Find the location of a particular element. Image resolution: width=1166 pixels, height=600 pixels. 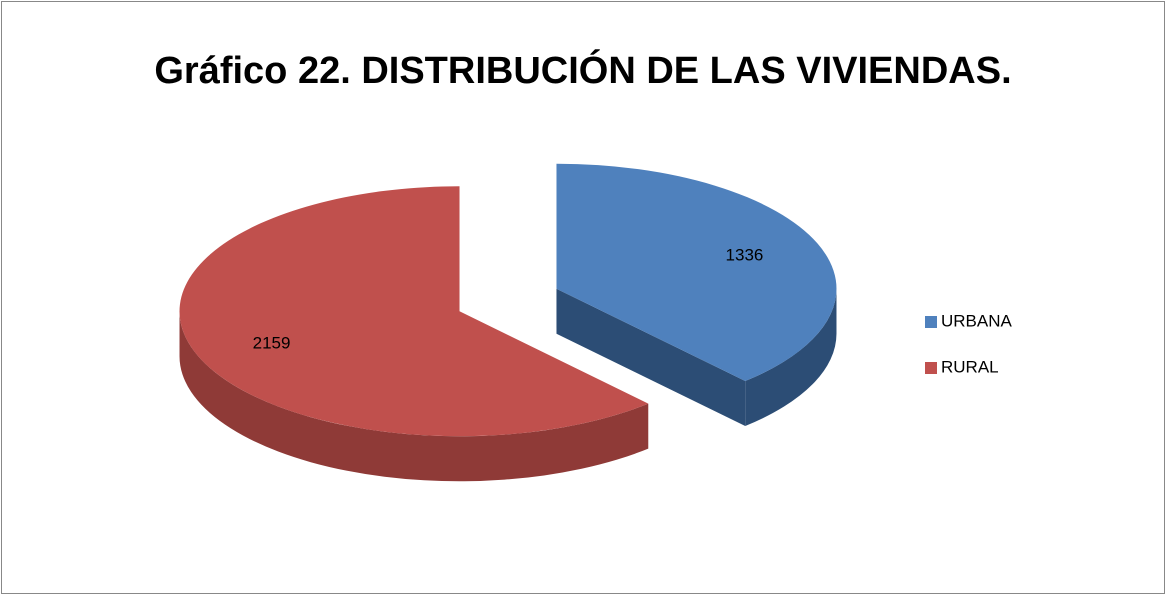

slice-side is located at coordinates (651, 357).